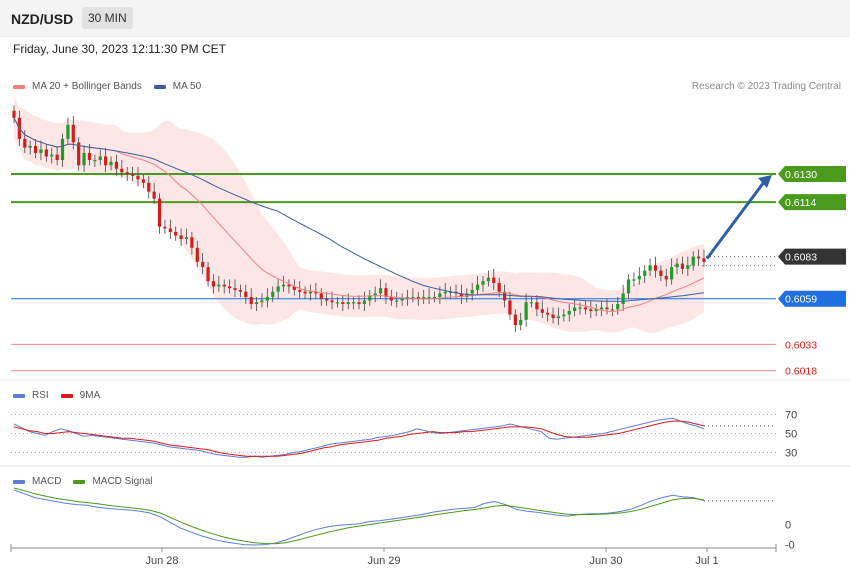 This screenshot has width=850, height=576. I want to click on rsi-ma-swatch, so click(66, 395).